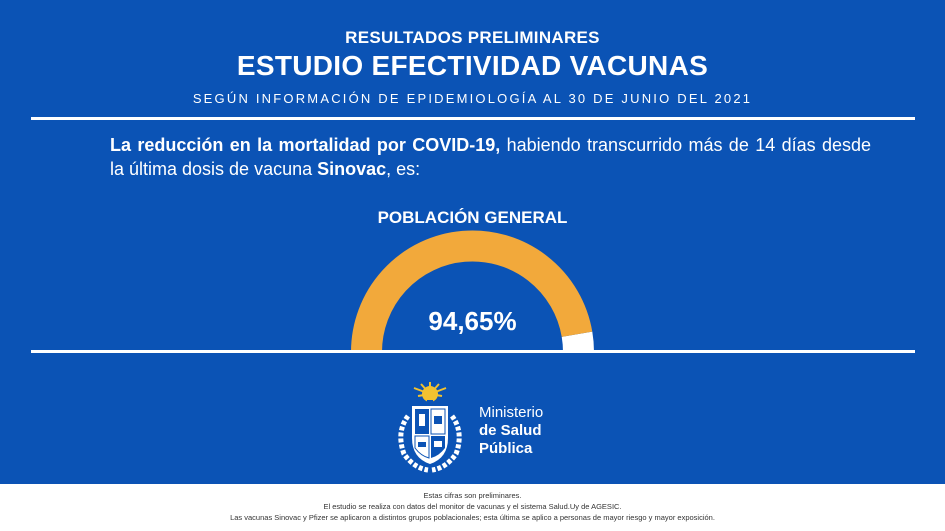 Image resolution: width=945 pixels, height=531 pixels. What do you see at coordinates (473, 118) in the screenshot?
I see `top-divider` at bounding box center [473, 118].